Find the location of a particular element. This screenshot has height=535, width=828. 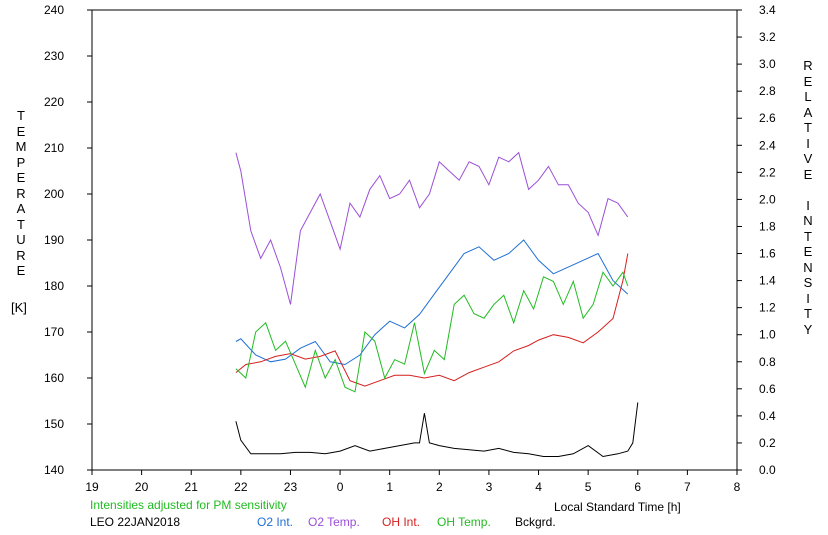

y-right-tick-label: 1.4 is located at coordinates (767, 281).